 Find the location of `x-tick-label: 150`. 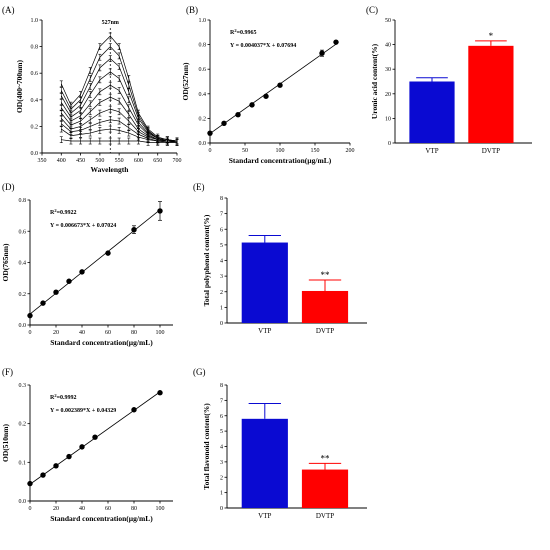

x-tick-label: 150 is located at coordinates (315, 151).